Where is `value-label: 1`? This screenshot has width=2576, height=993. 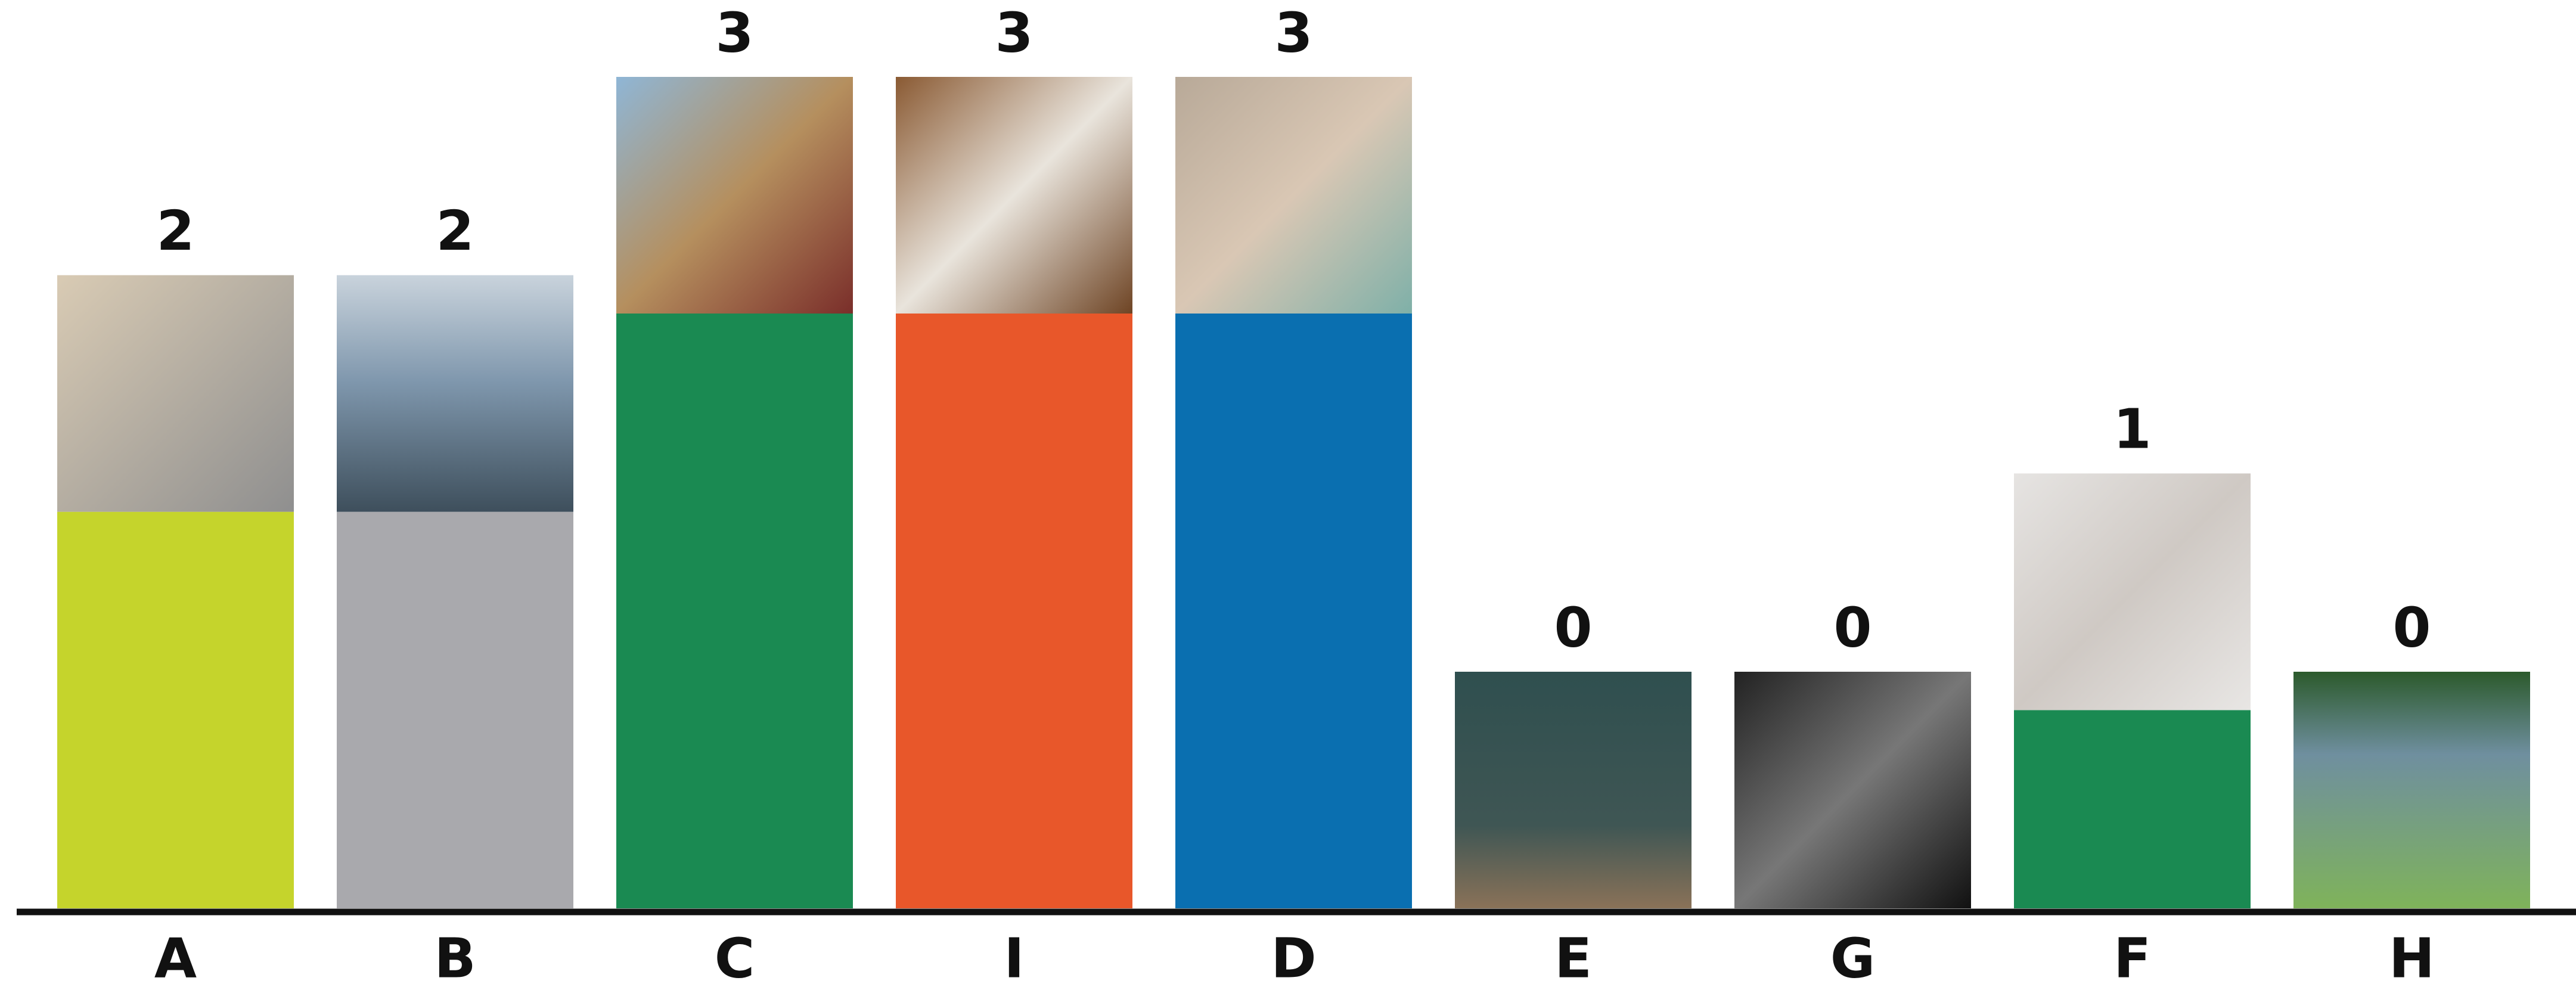
value-label: 1 is located at coordinates (2132, 429).